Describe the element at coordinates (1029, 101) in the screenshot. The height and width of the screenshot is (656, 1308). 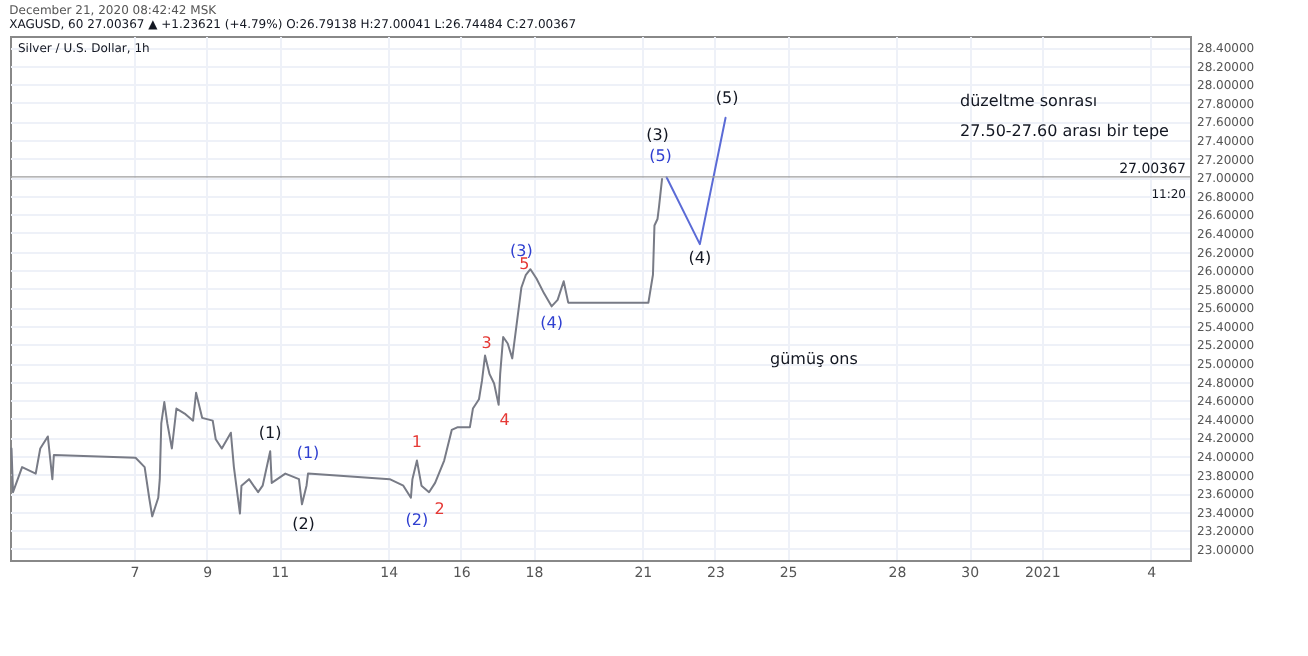
I see `annotation: düzeltme sonrası` at that location.